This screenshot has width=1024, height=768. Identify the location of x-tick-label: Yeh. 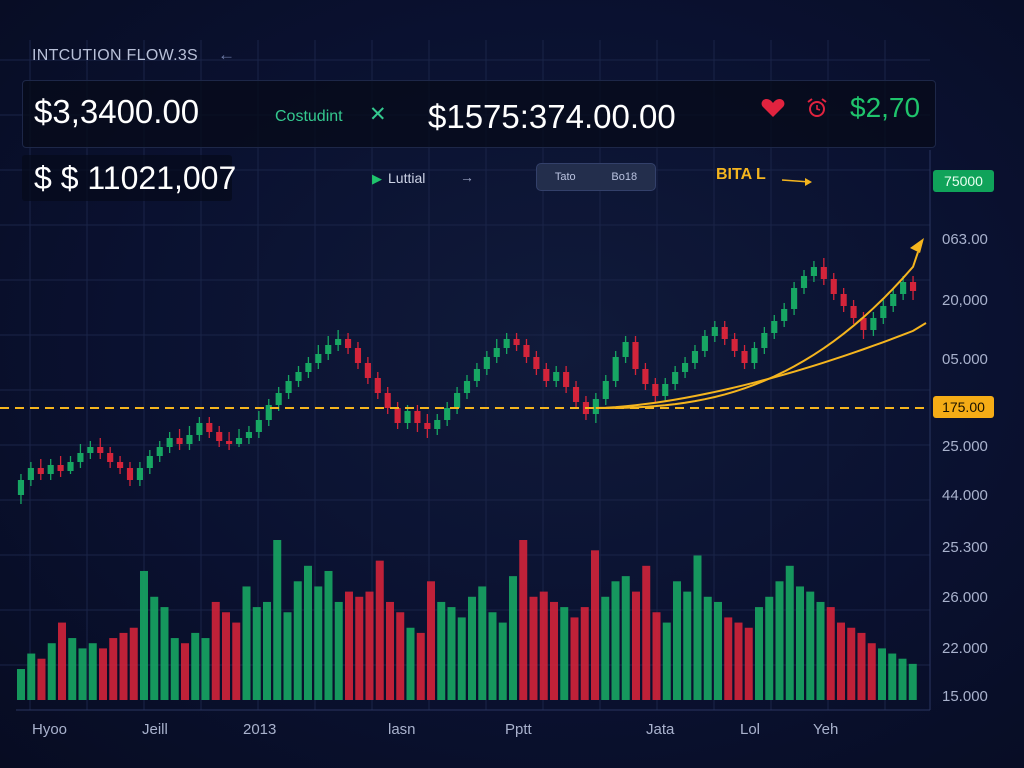
(826, 729).